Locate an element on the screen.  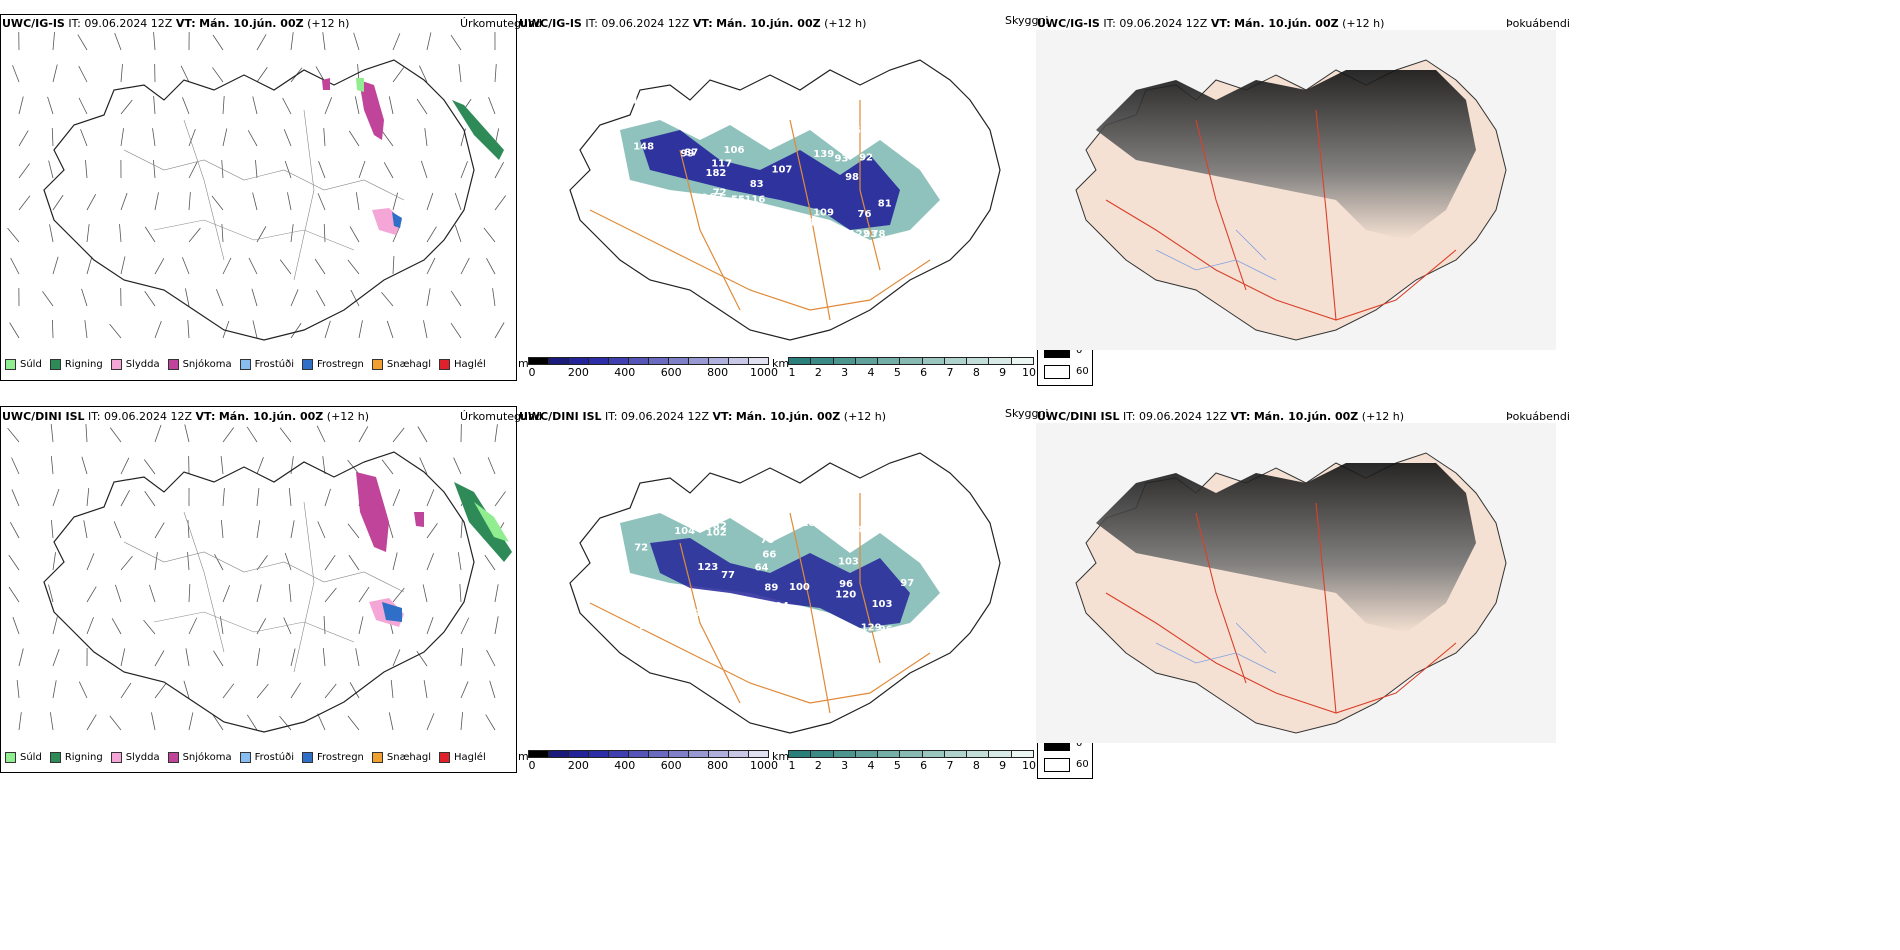
visibility-value-label: 92 is located at coordinates (866, 158).